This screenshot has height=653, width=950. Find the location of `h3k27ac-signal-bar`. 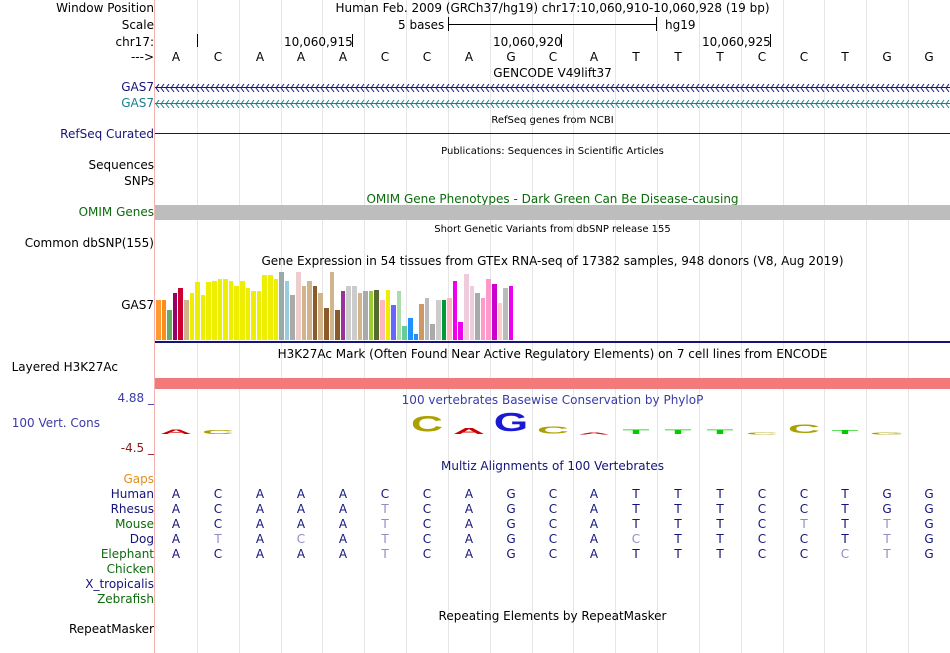

h3k27ac-signal-bar is located at coordinates (552, 383).